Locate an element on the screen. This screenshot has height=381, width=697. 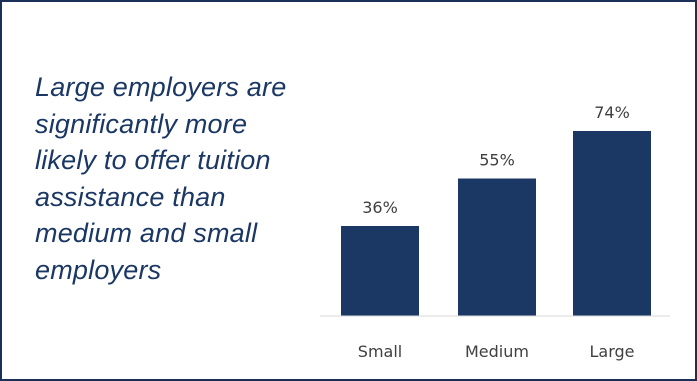
x-tick-labels: Small Medium Large is located at coordinates (496, 351).